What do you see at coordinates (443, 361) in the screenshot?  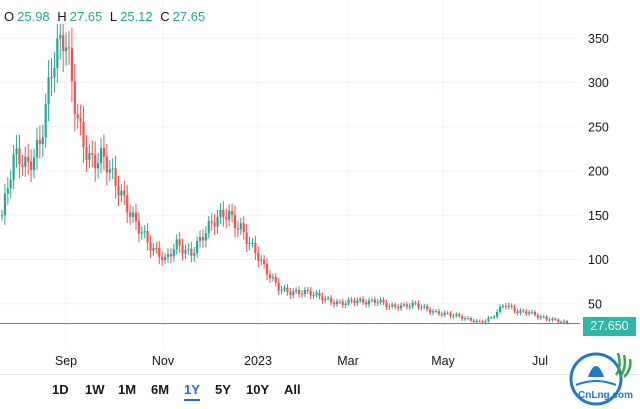 I see `x-tick-label: May` at bounding box center [443, 361].